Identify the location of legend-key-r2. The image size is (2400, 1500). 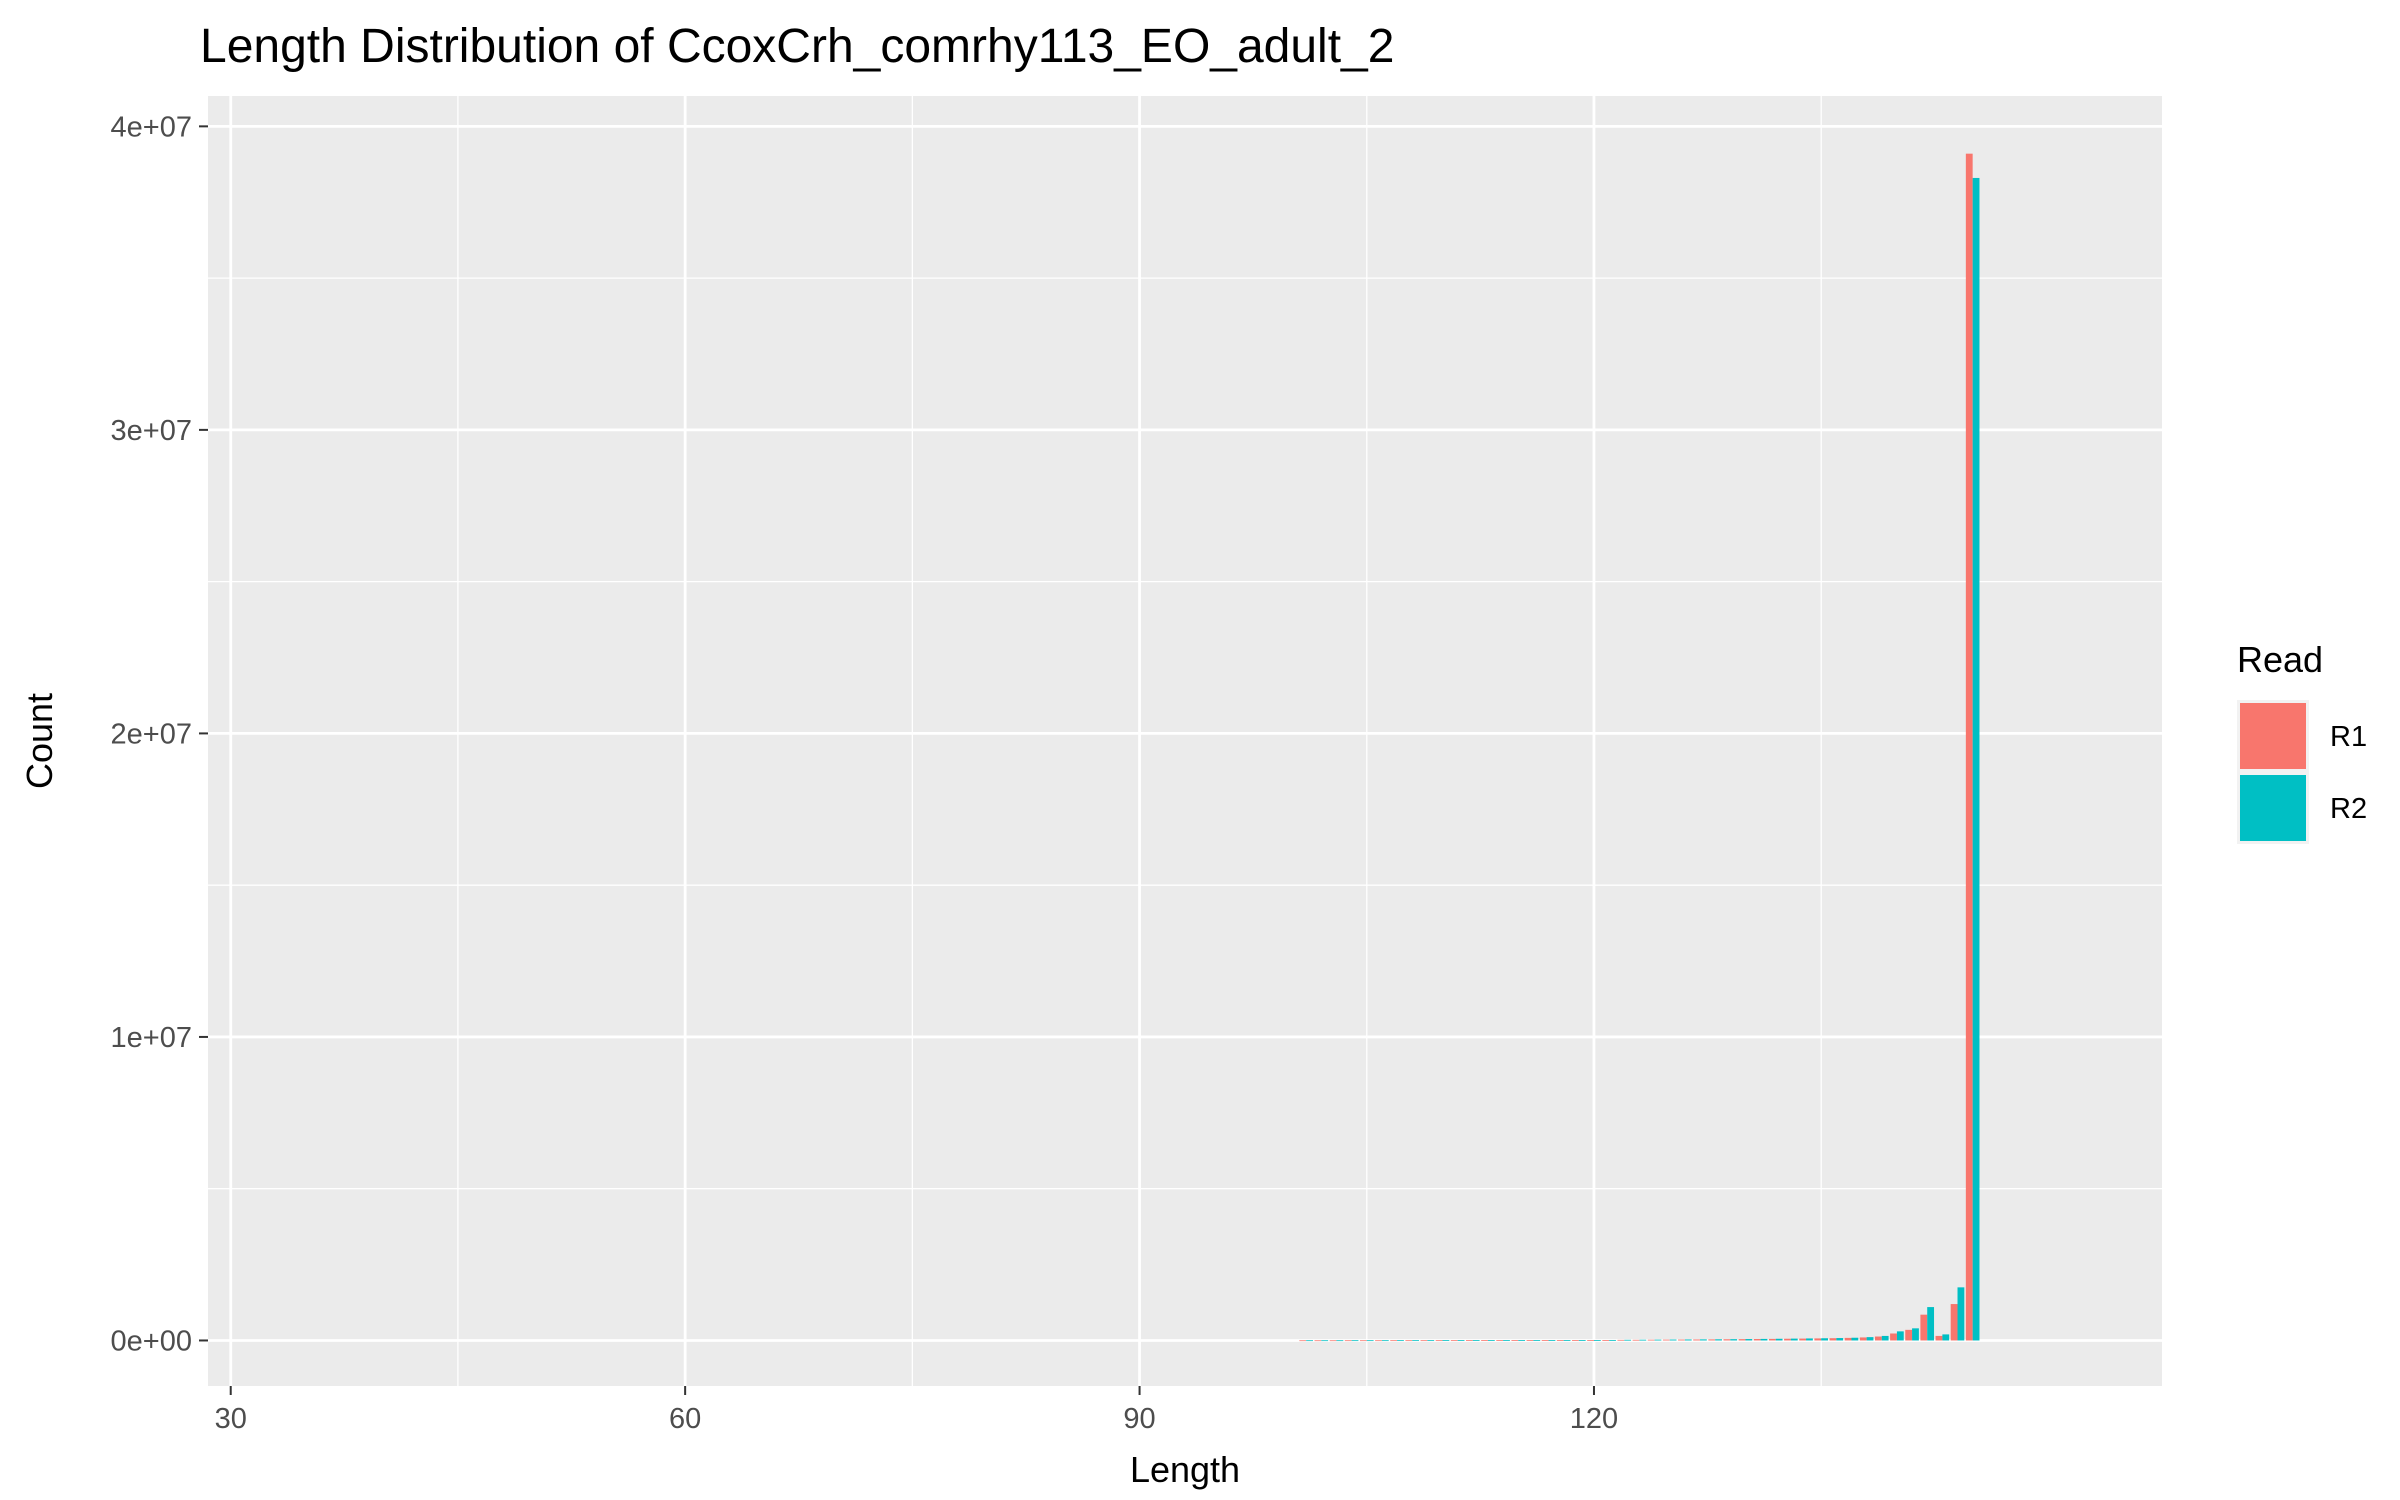
(2273, 808).